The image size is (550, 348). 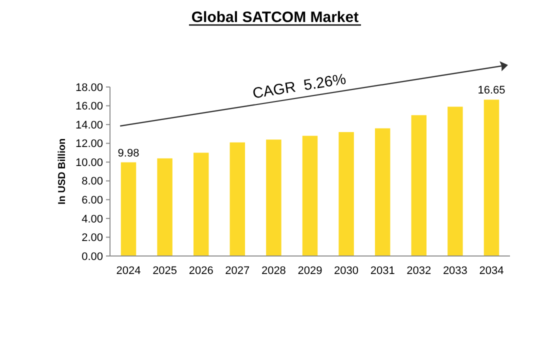 What do you see at coordinates (128, 271) in the screenshot?
I see `x-tick-label: 2024` at bounding box center [128, 271].